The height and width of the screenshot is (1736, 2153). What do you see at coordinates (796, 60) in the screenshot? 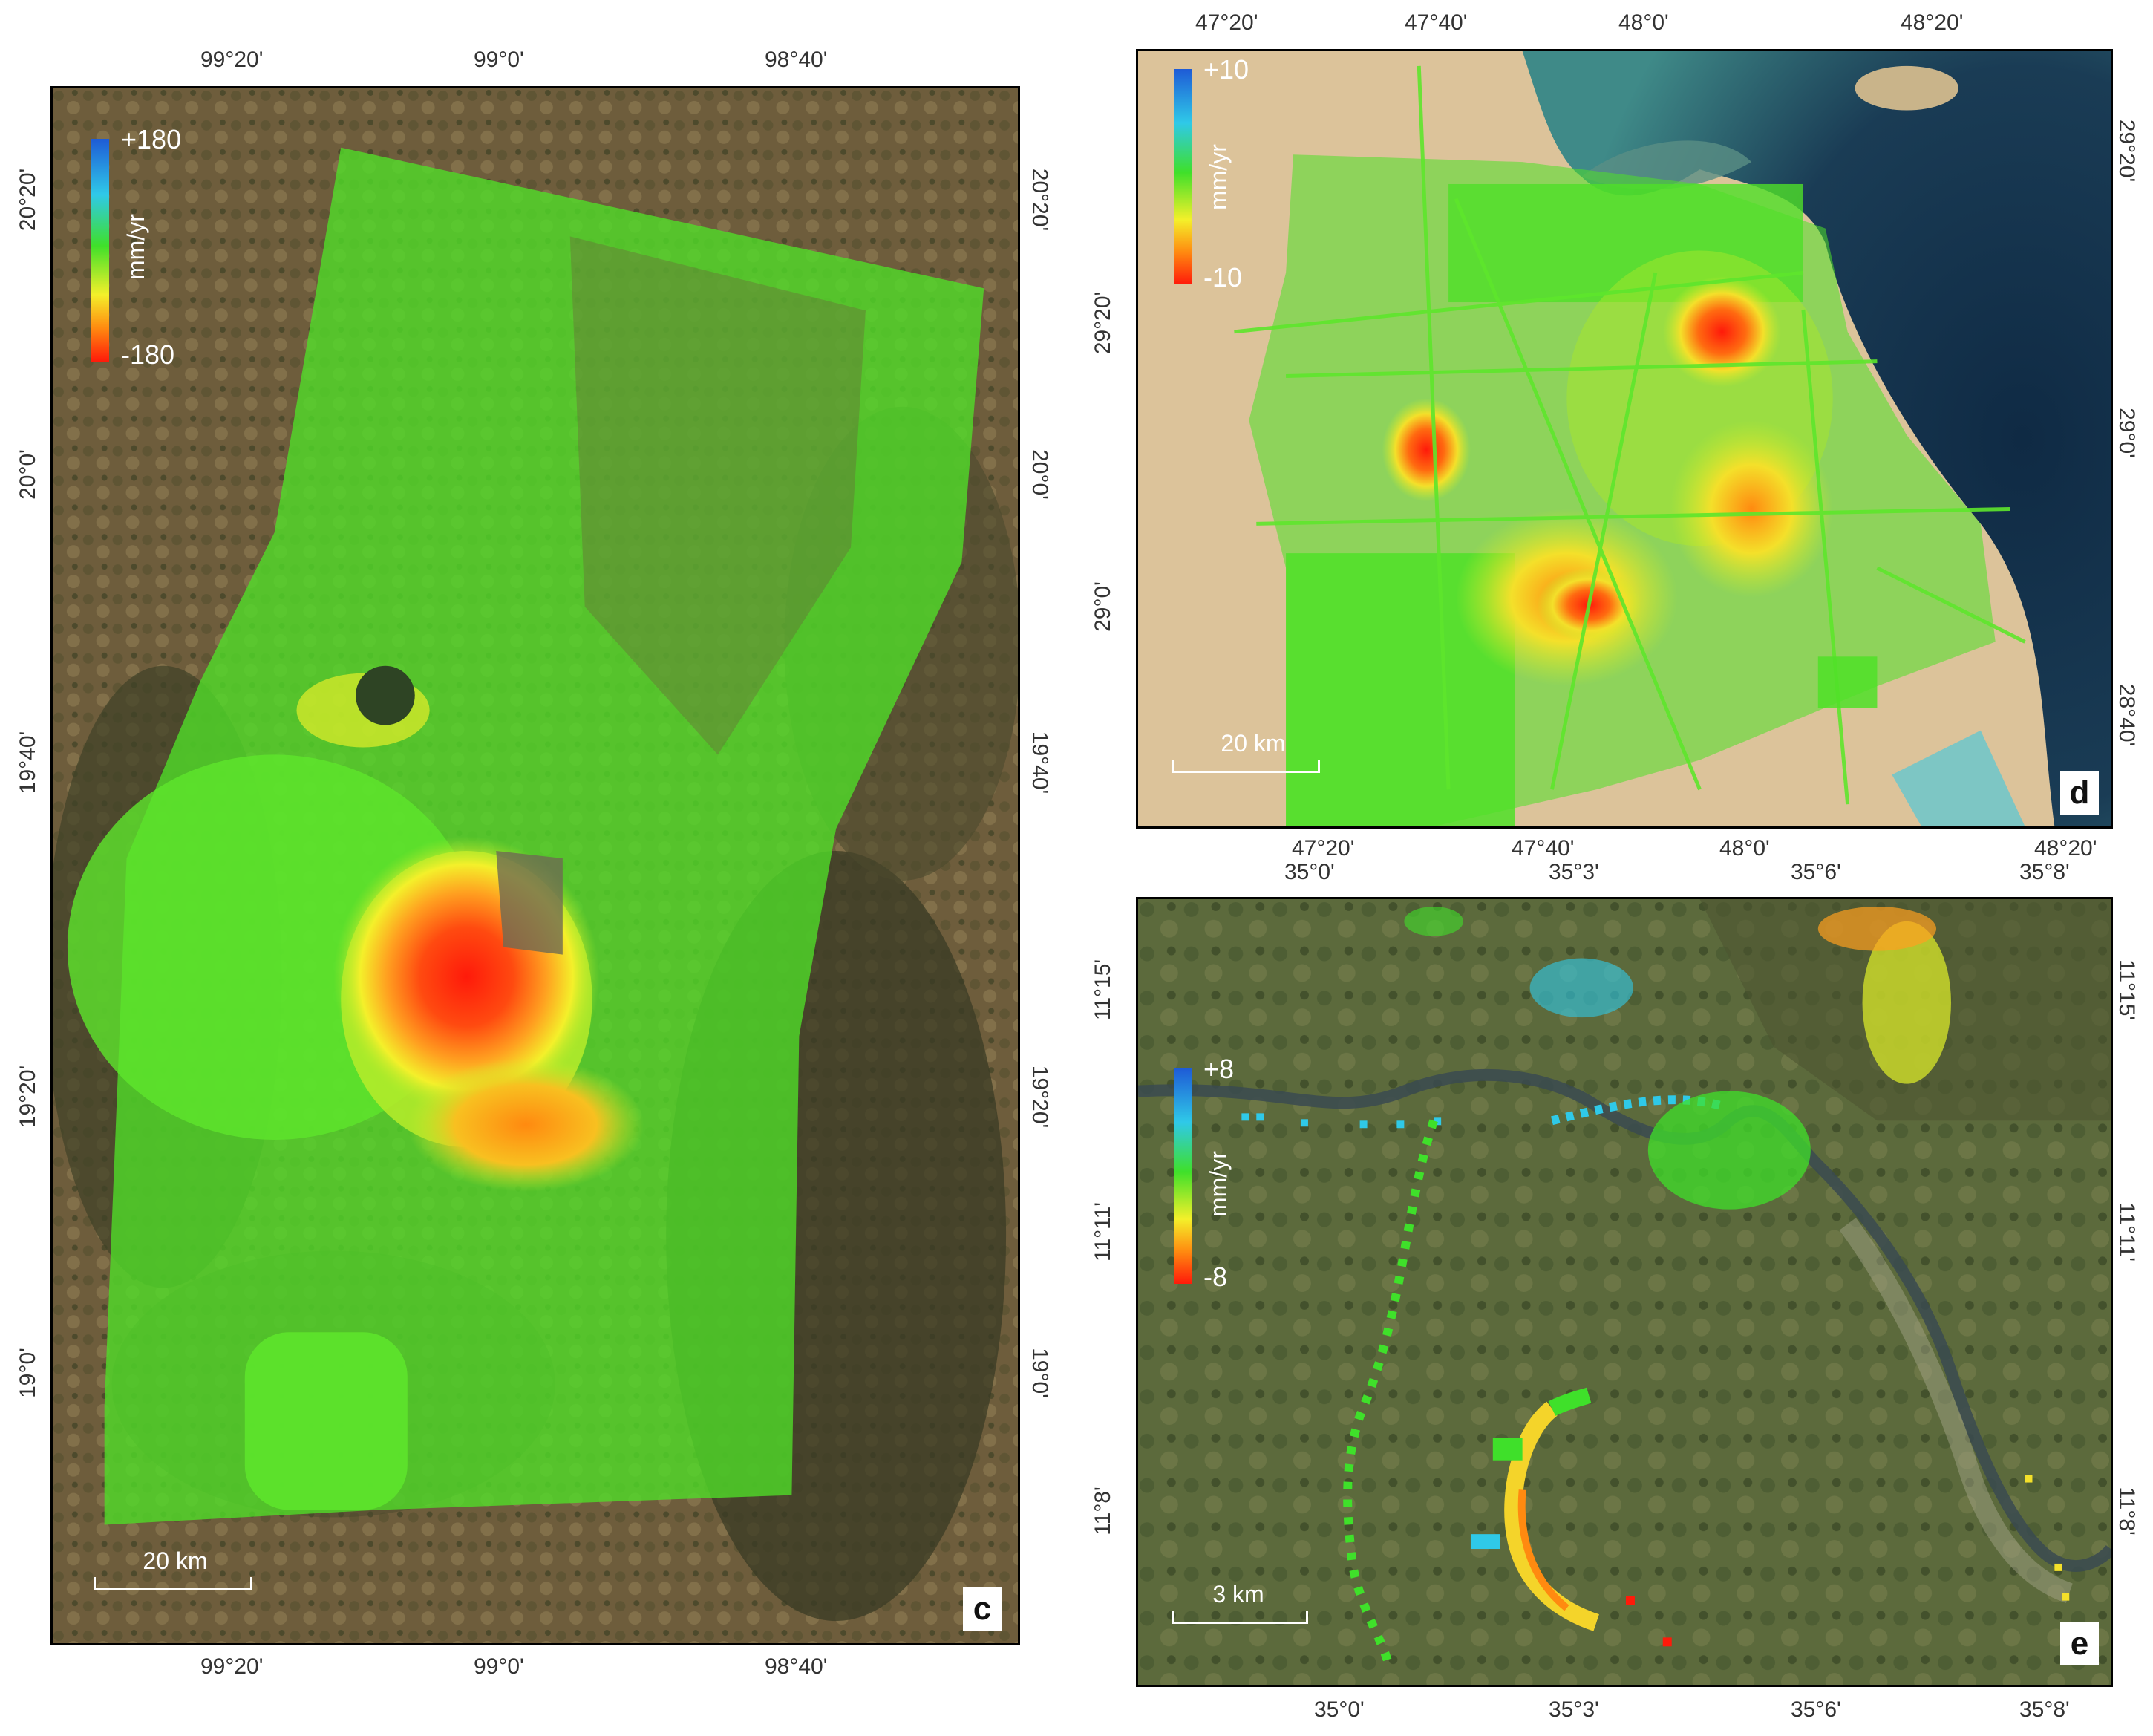
I see `c-top-tick-2: 98°40'` at bounding box center [796, 60].